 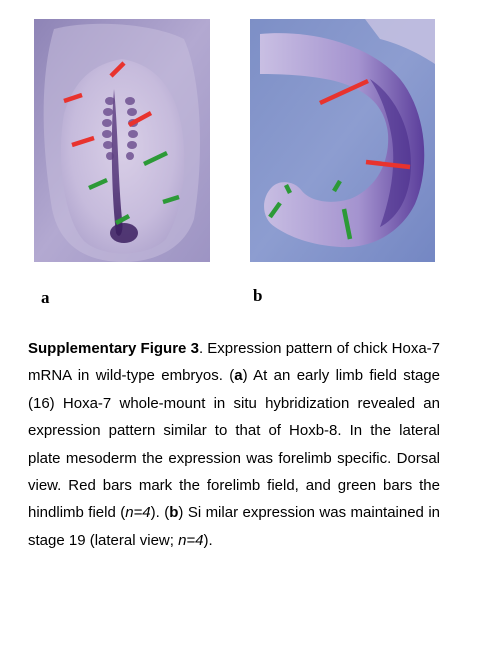 I want to click on panel-label-b: b, so click(x=258, y=295).